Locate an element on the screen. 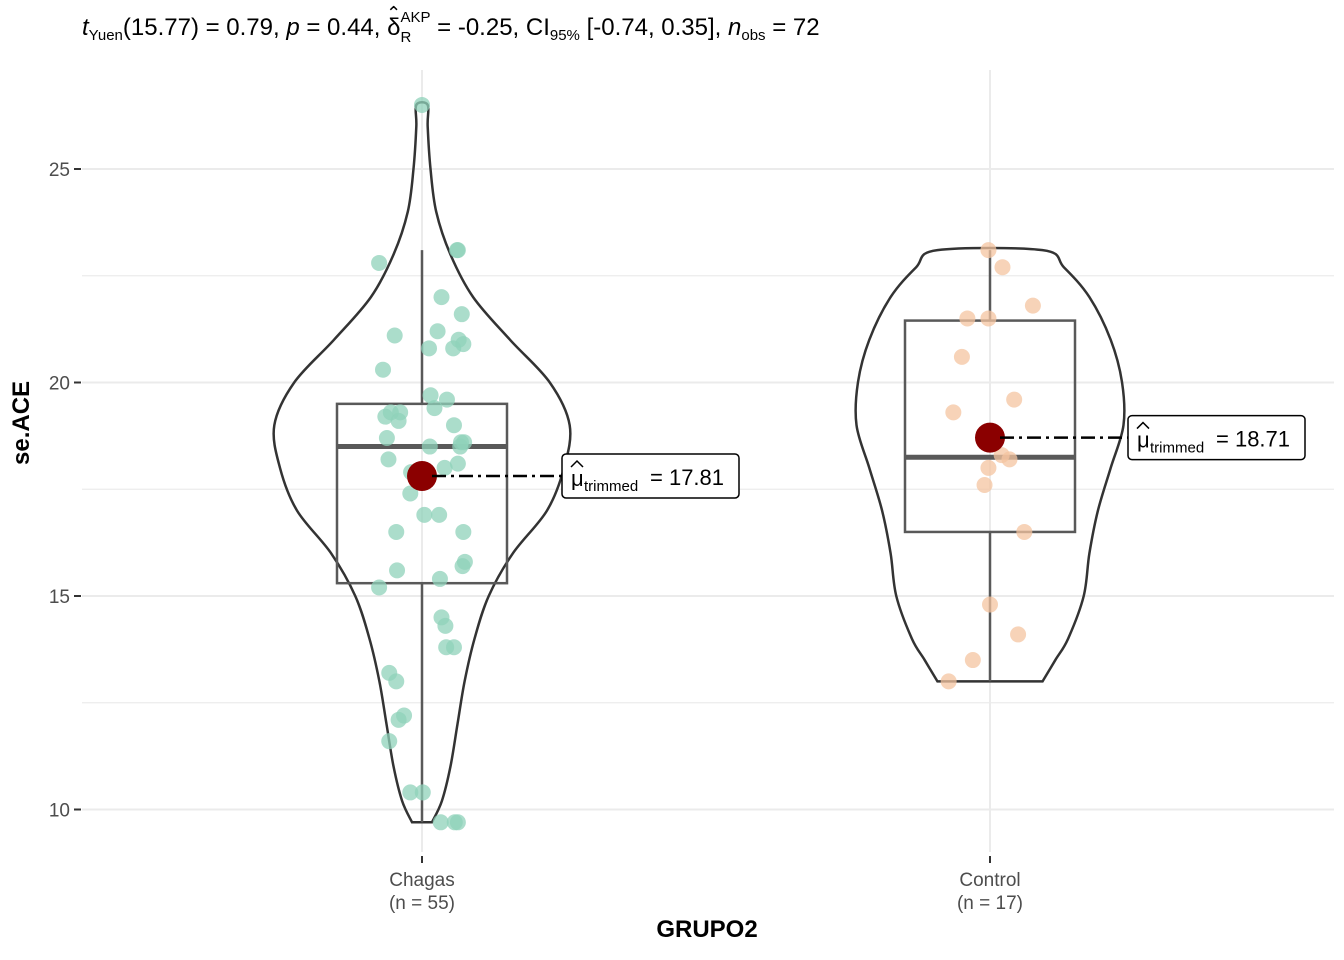  x-axis-label: GRUPO2 is located at coordinates (707, 929).